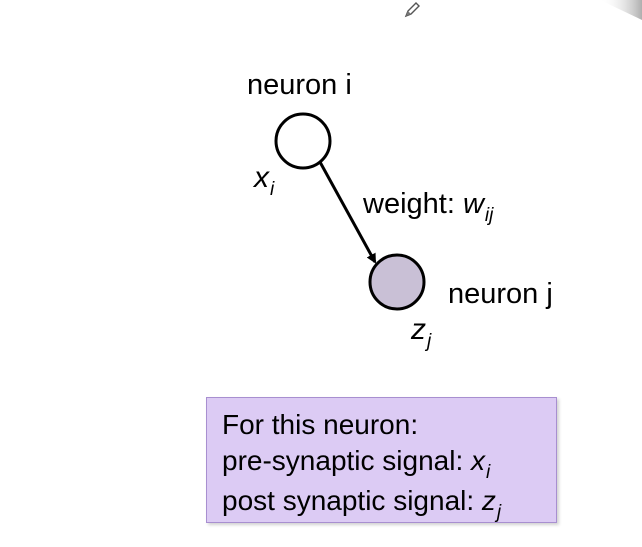 Image resolution: width=642 pixels, height=547 pixels. What do you see at coordinates (418, 329) in the screenshot?
I see `z-var: z` at bounding box center [418, 329].